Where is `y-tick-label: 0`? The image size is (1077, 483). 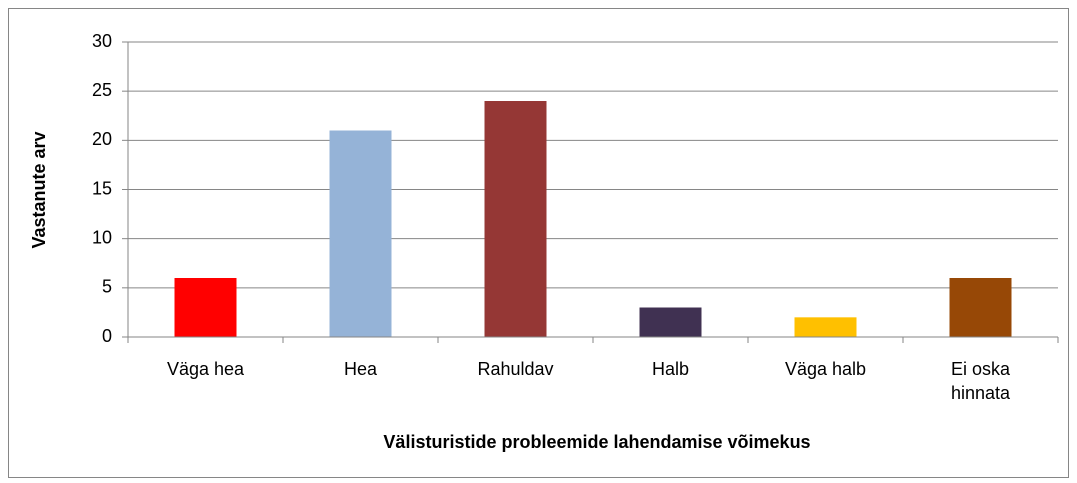 y-tick-label: 0 is located at coordinates (107, 336).